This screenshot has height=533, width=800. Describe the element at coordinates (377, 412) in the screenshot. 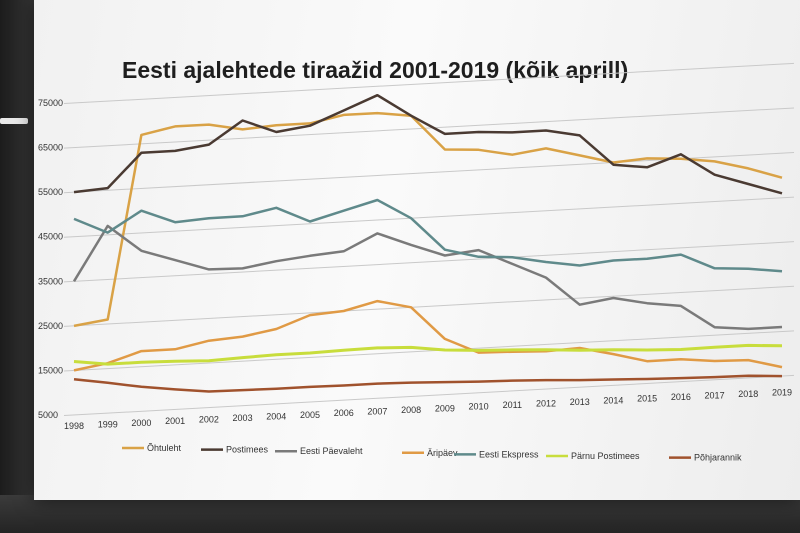

I see `x-tick-label: 2007` at that location.